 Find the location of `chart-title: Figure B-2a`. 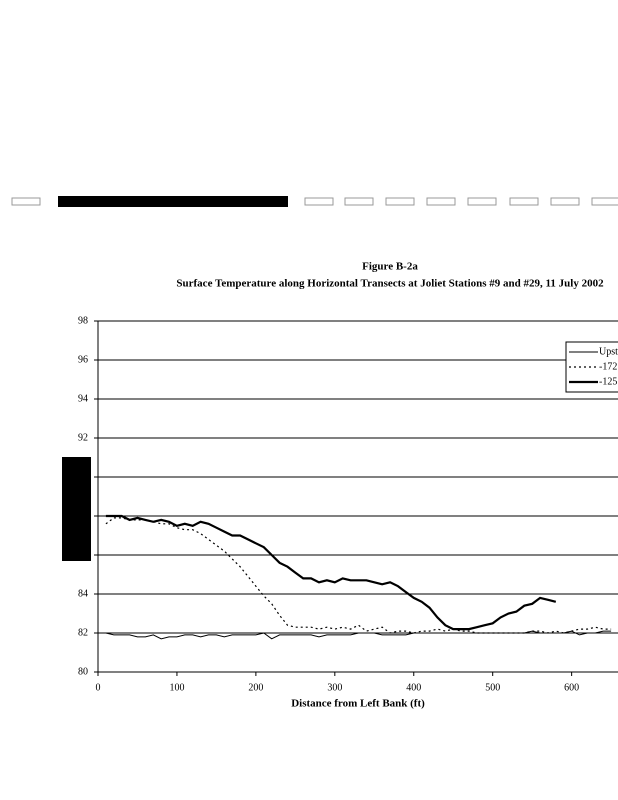

chart-title: Figure B-2a is located at coordinates (390, 267).